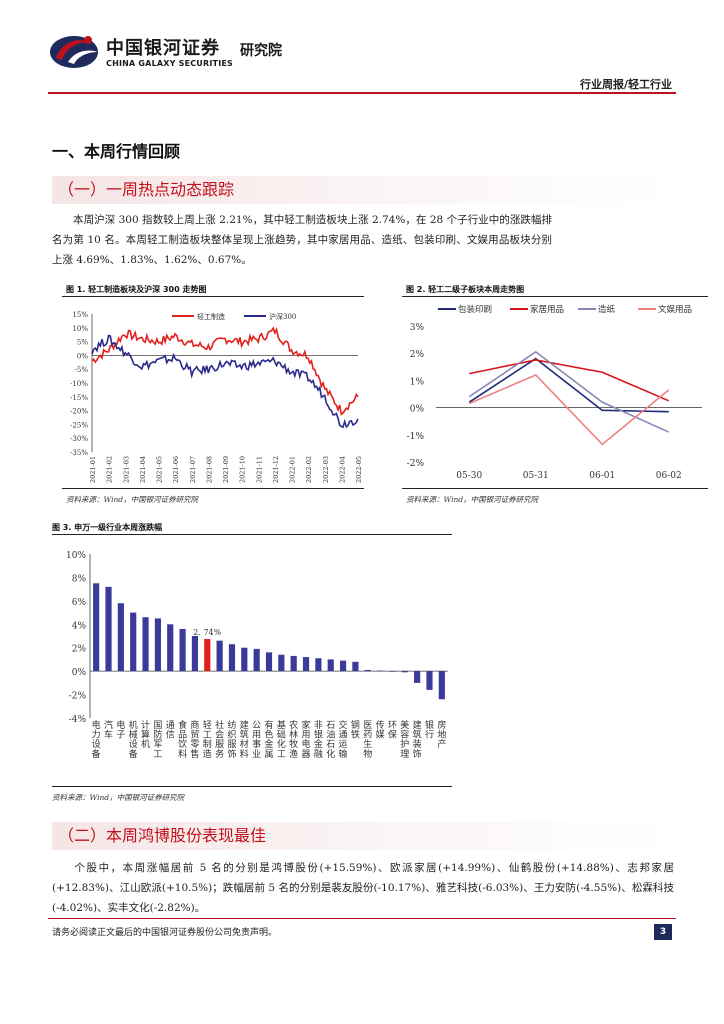 The height and width of the screenshot is (1024, 724). I want to click on section-title: 一、本周行情回顾, so click(116, 151).